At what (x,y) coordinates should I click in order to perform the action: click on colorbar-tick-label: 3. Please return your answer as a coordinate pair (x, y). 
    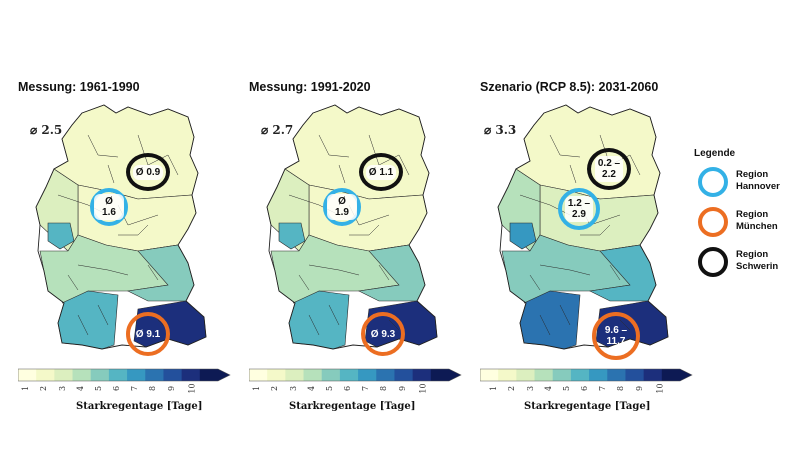
    Looking at the image, I should click on (530, 388).